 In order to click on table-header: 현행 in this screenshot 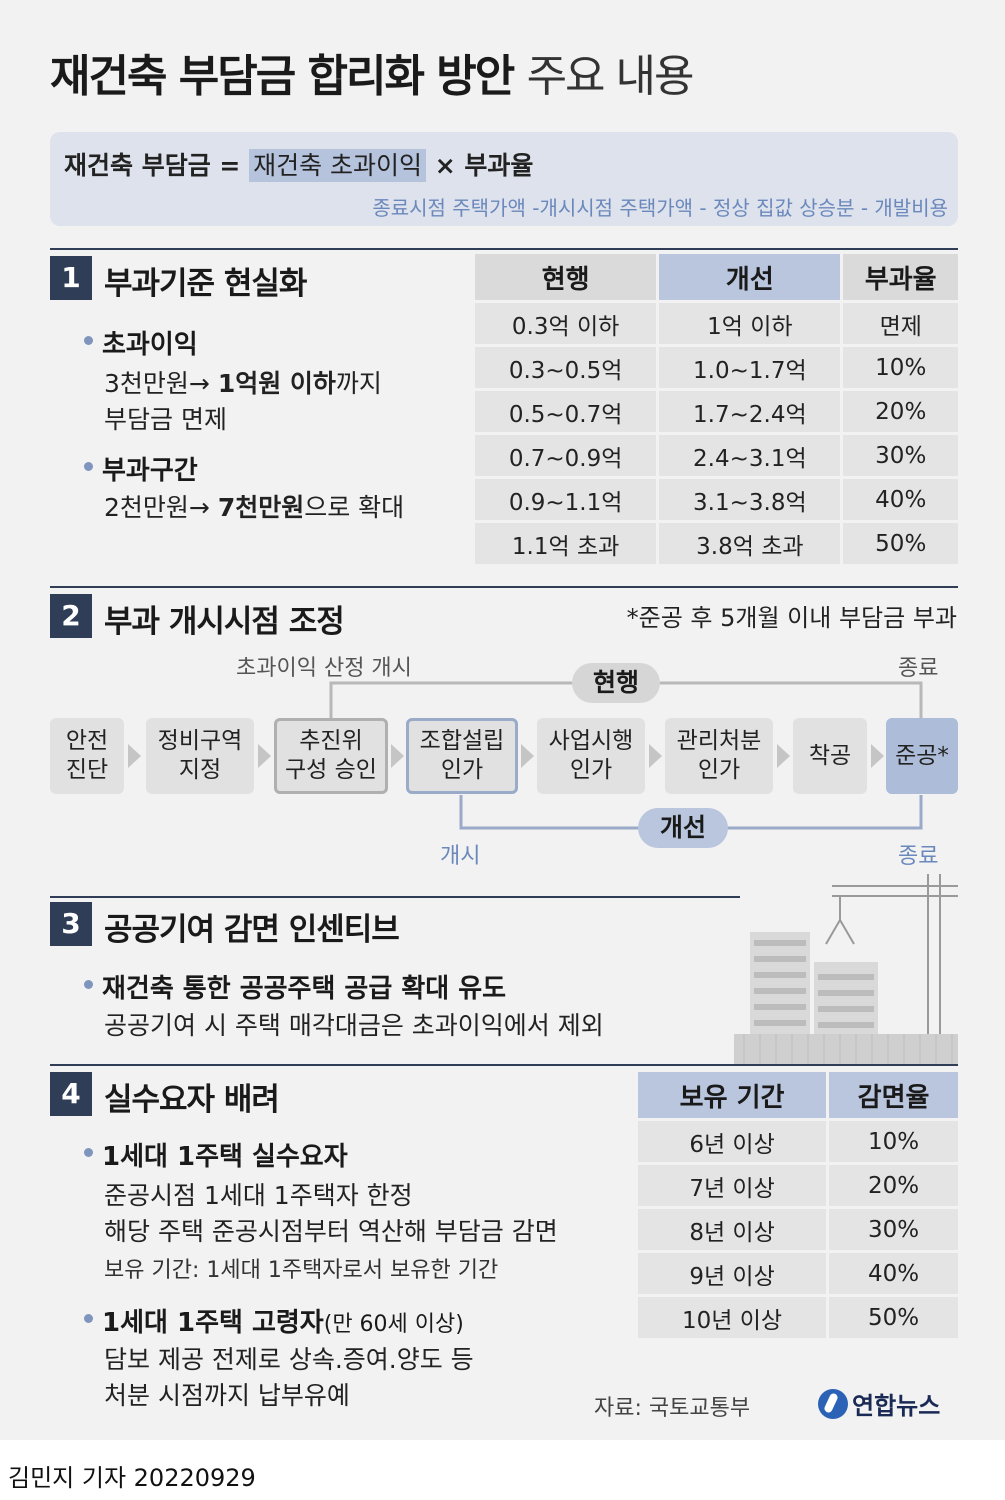, I will do `click(566, 277)`.